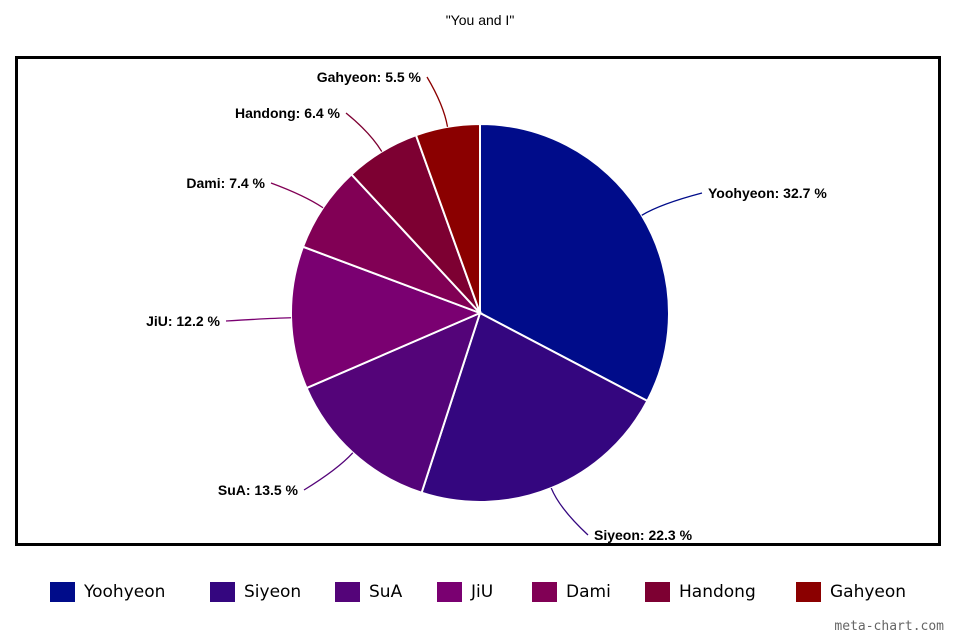 This screenshot has width=960, height=640. I want to click on slice-label-siyeon: Siyeon: 22.3 %, so click(643, 535).